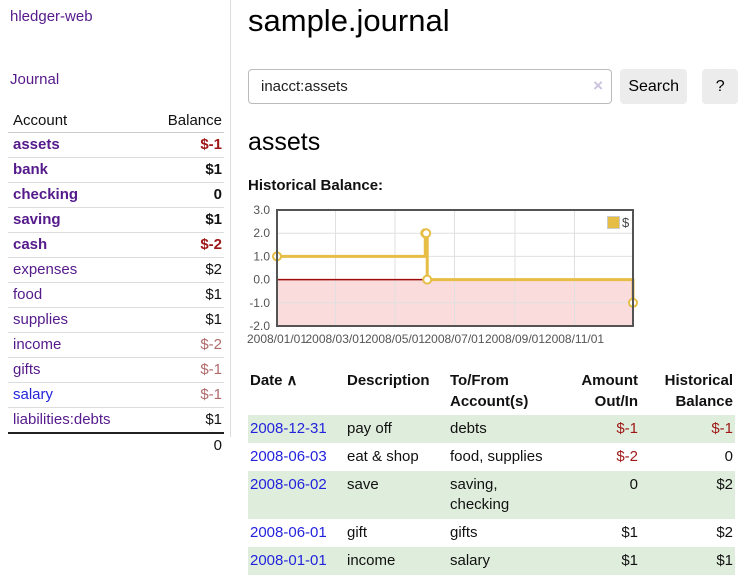 This screenshot has width=742, height=582. Describe the element at coordinates (30, 244) in the screenshot. I see `account-link-cash: cash` at that location.